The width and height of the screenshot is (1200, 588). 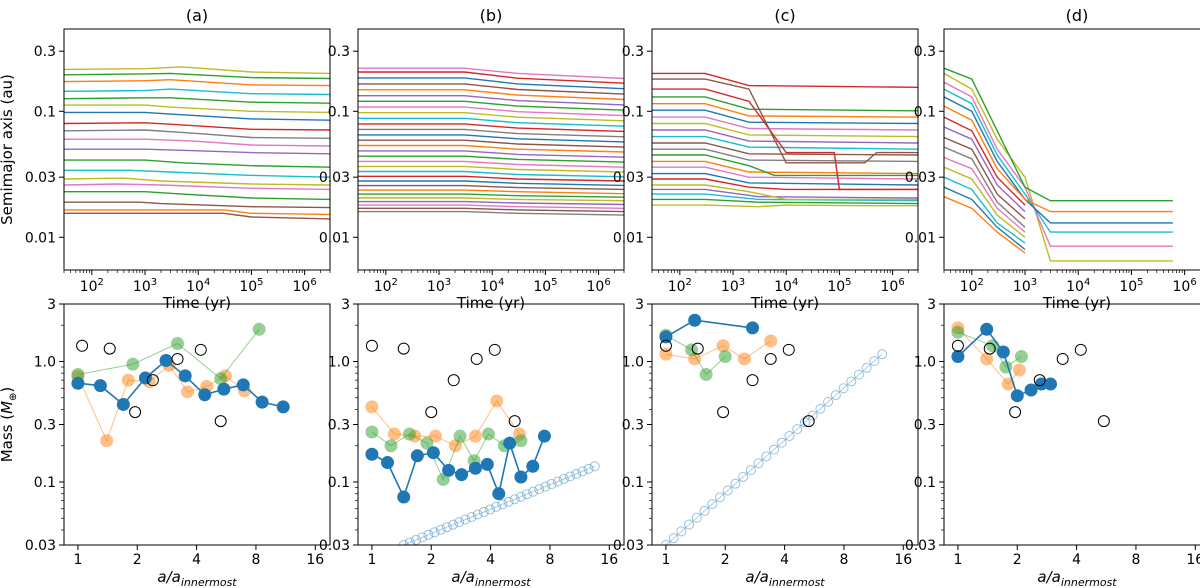 What do you see at coordinates (9, 425) in the screenshot?
I see `y-axis-label: Mass (M⊕)` at bounding box center [9, 425].